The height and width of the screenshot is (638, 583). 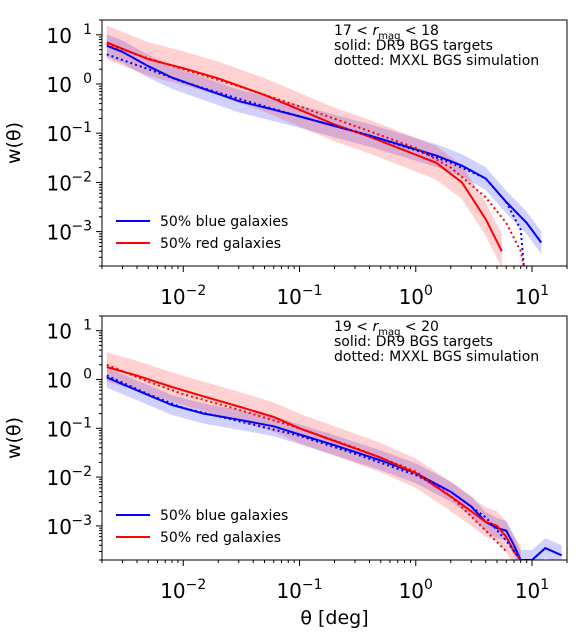 I want to click on magnitude-range-label: 19 < rmag < 20, so click(x=386, y=328).